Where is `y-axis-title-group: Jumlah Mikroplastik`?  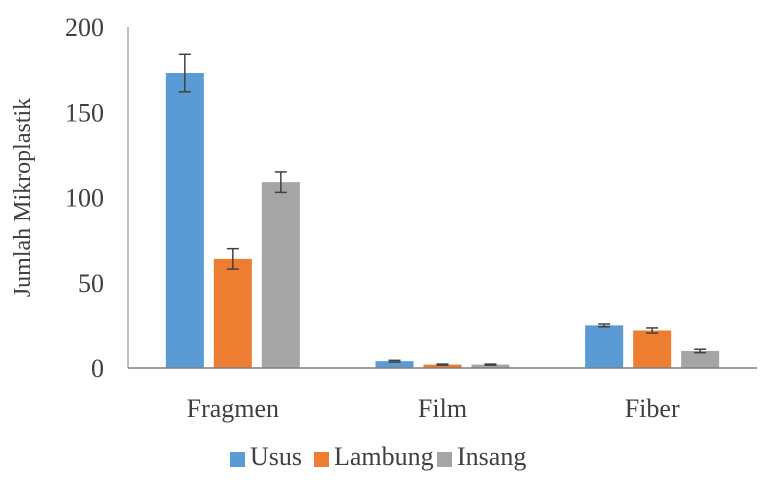
y-axis-title-group: Jumlah Mikroplastik is located at coordinates (23, 197).